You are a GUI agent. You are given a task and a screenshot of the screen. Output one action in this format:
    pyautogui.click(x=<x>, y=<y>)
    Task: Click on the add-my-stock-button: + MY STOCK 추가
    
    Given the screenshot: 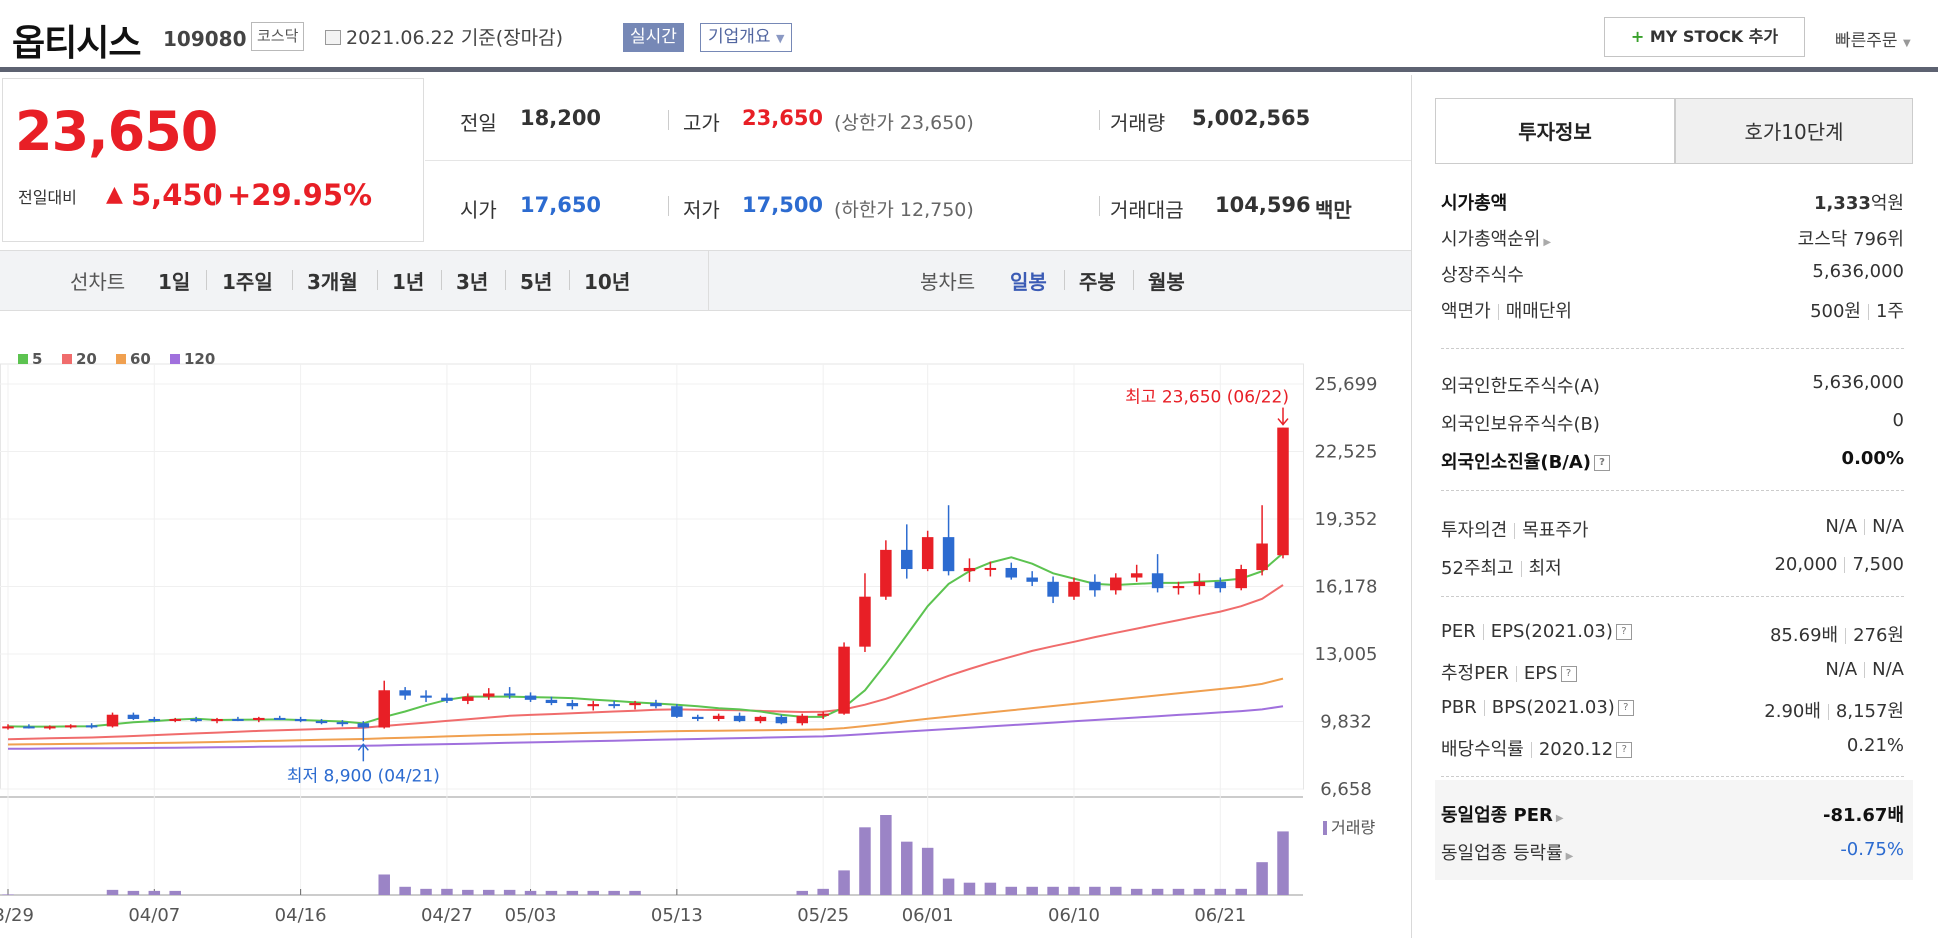 What is the action you would take?
    pyautogui.click(x=1704, y=37)
    